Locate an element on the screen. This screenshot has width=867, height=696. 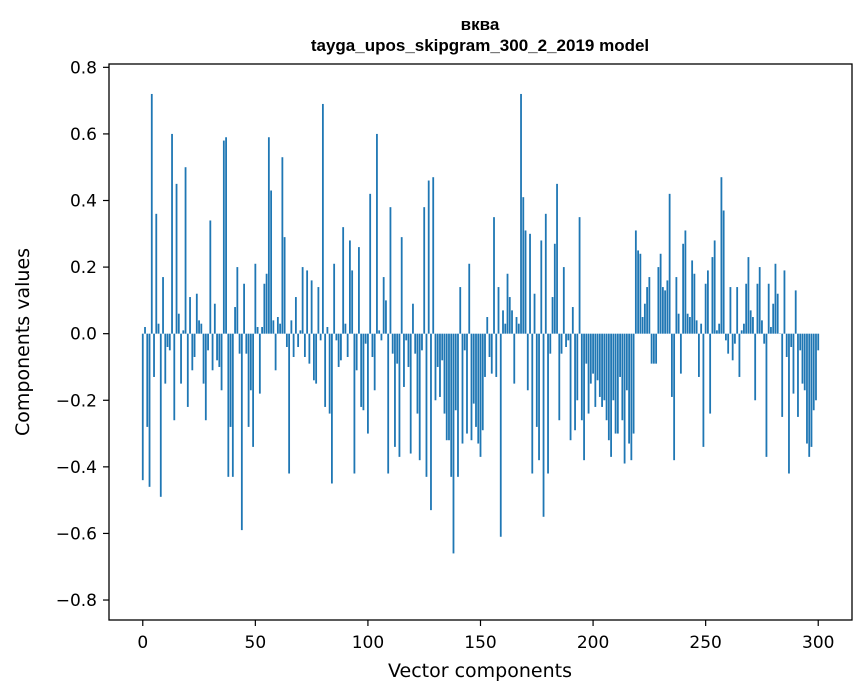
x-tick-label: 100 is located at coordinates (368, 643).